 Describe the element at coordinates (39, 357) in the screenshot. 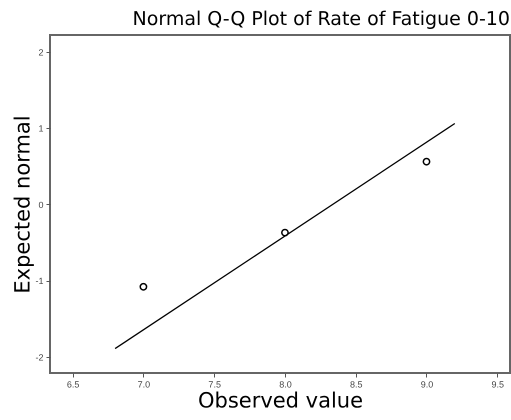

I see `y-tick-label: -2` at that location.